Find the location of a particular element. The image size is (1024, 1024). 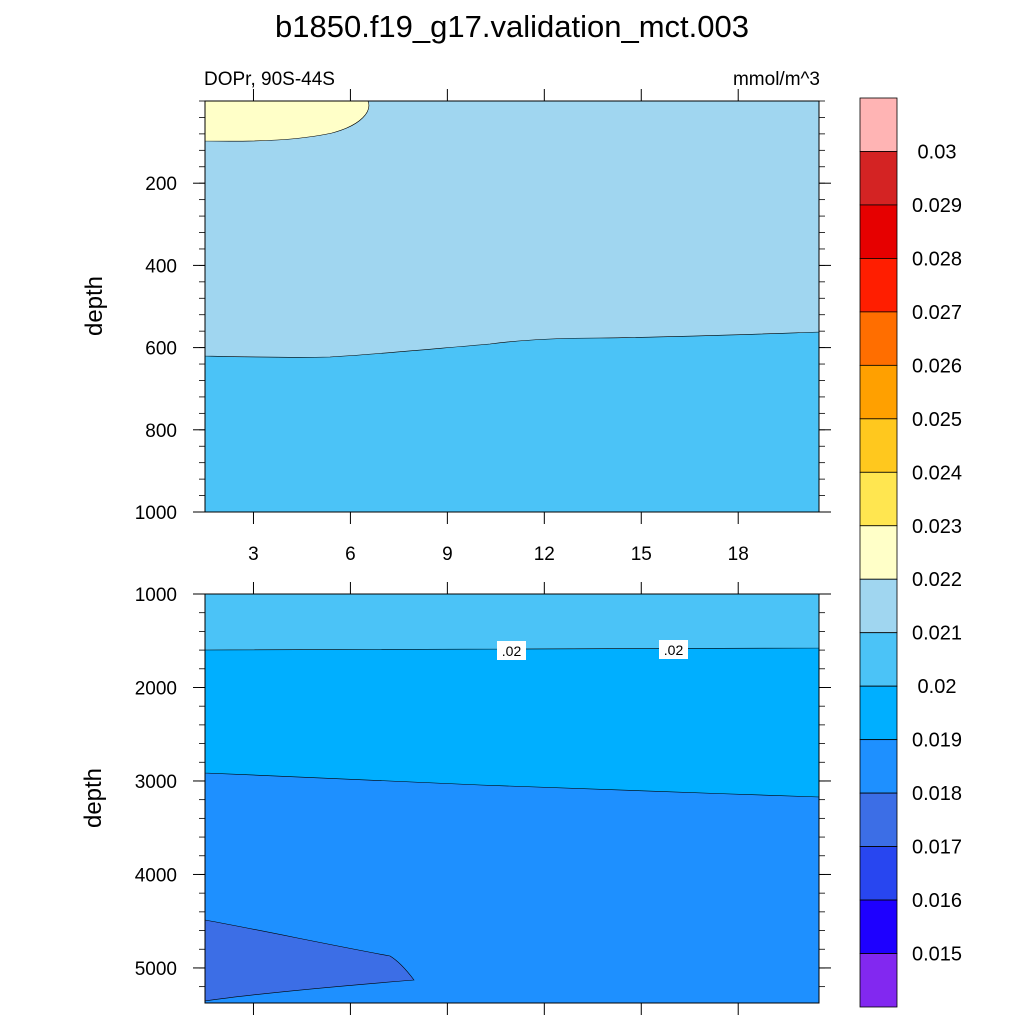

colorbar-label: 0.017 is located at coordinates (937, 848).